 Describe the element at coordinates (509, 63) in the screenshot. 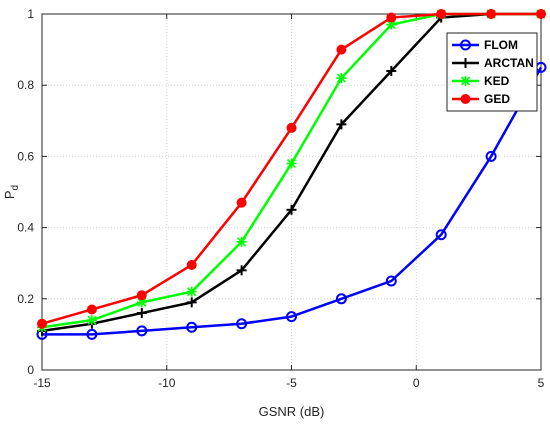

I see `legend-label: ARCTAN` at that location.